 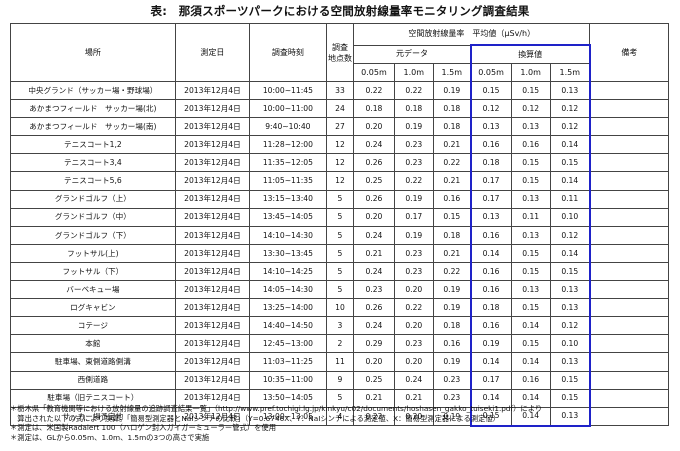 I want to click on cell-location: テニスコート5,6, so click(x=93, y=181).